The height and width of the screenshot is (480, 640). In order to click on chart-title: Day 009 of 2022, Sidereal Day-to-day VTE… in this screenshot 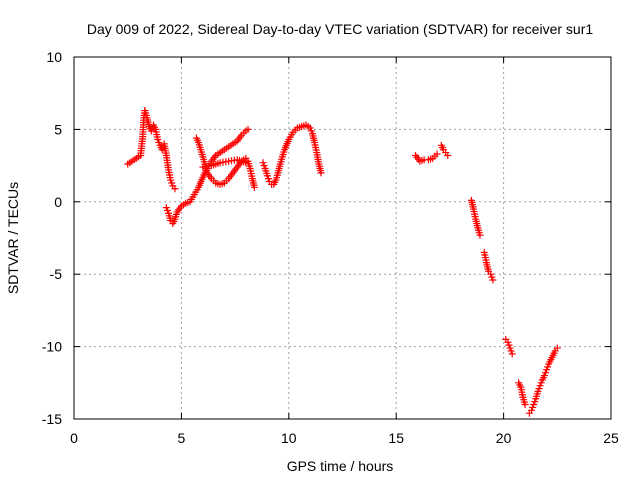, I will do `click(340, 29)`.